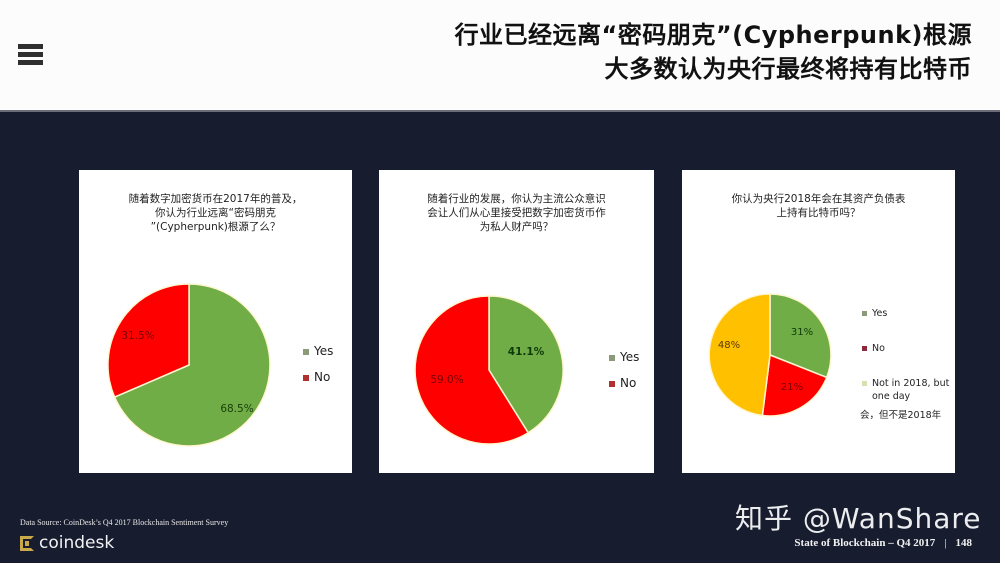  What do you see at coordinates (818, 199) in the screenshot?
I see `question-line: 你认为央行2018年会在其资产负债表` at bounding box center [818, 199].